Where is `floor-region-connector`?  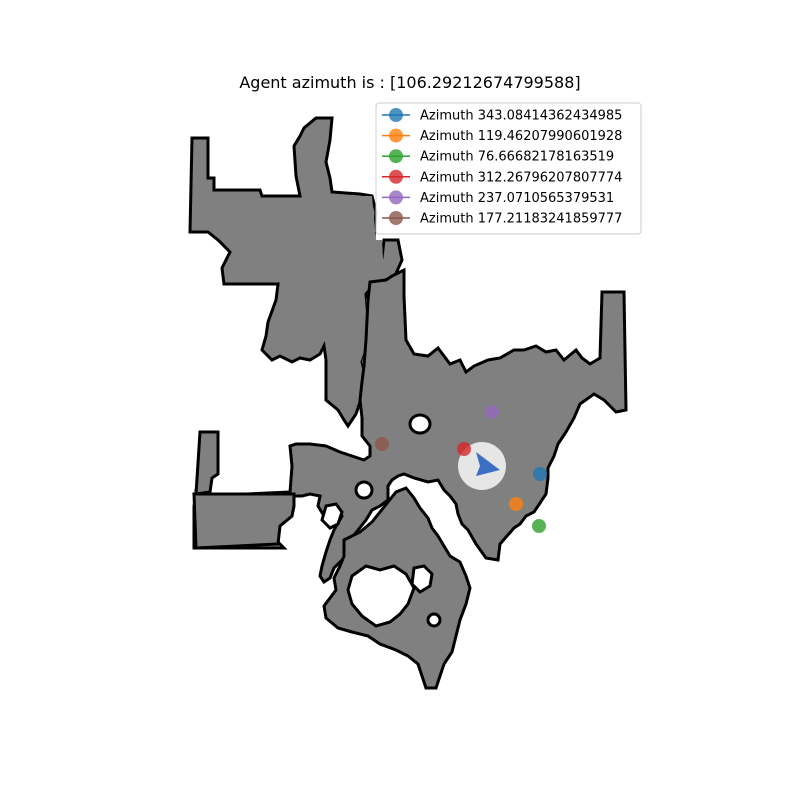
floor-region-connector is located at coordinates (370, 288).